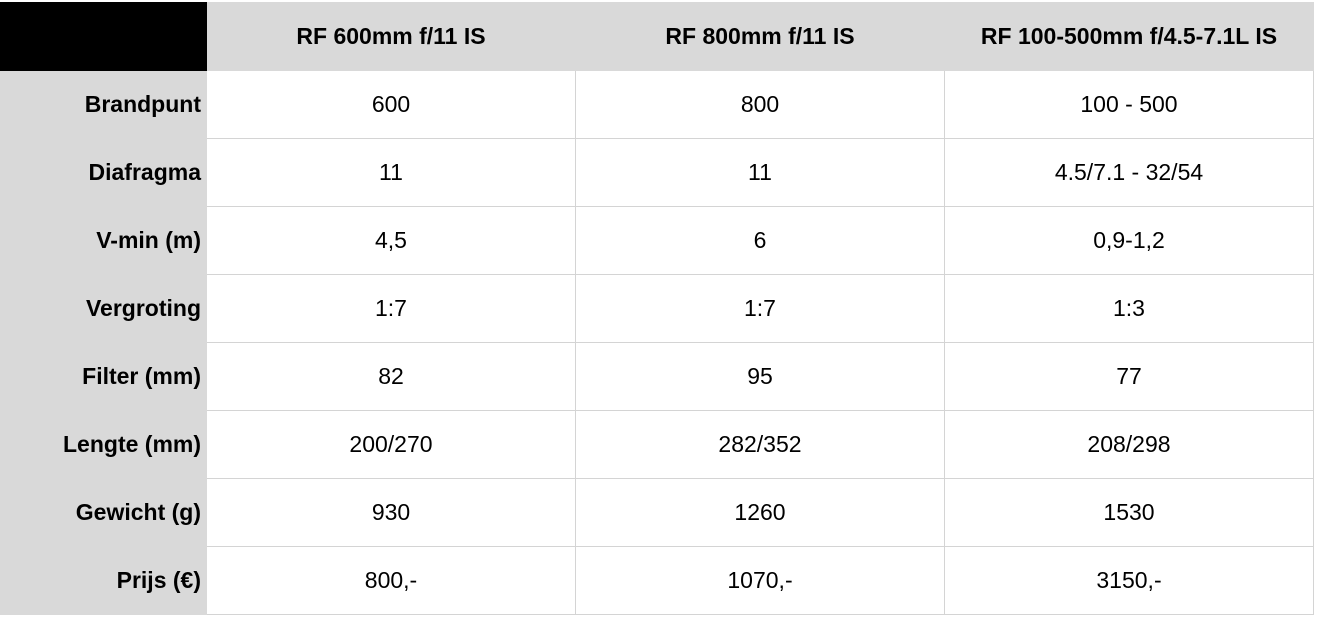  I want to click on row-label: Vergroting, so click(103, 308).